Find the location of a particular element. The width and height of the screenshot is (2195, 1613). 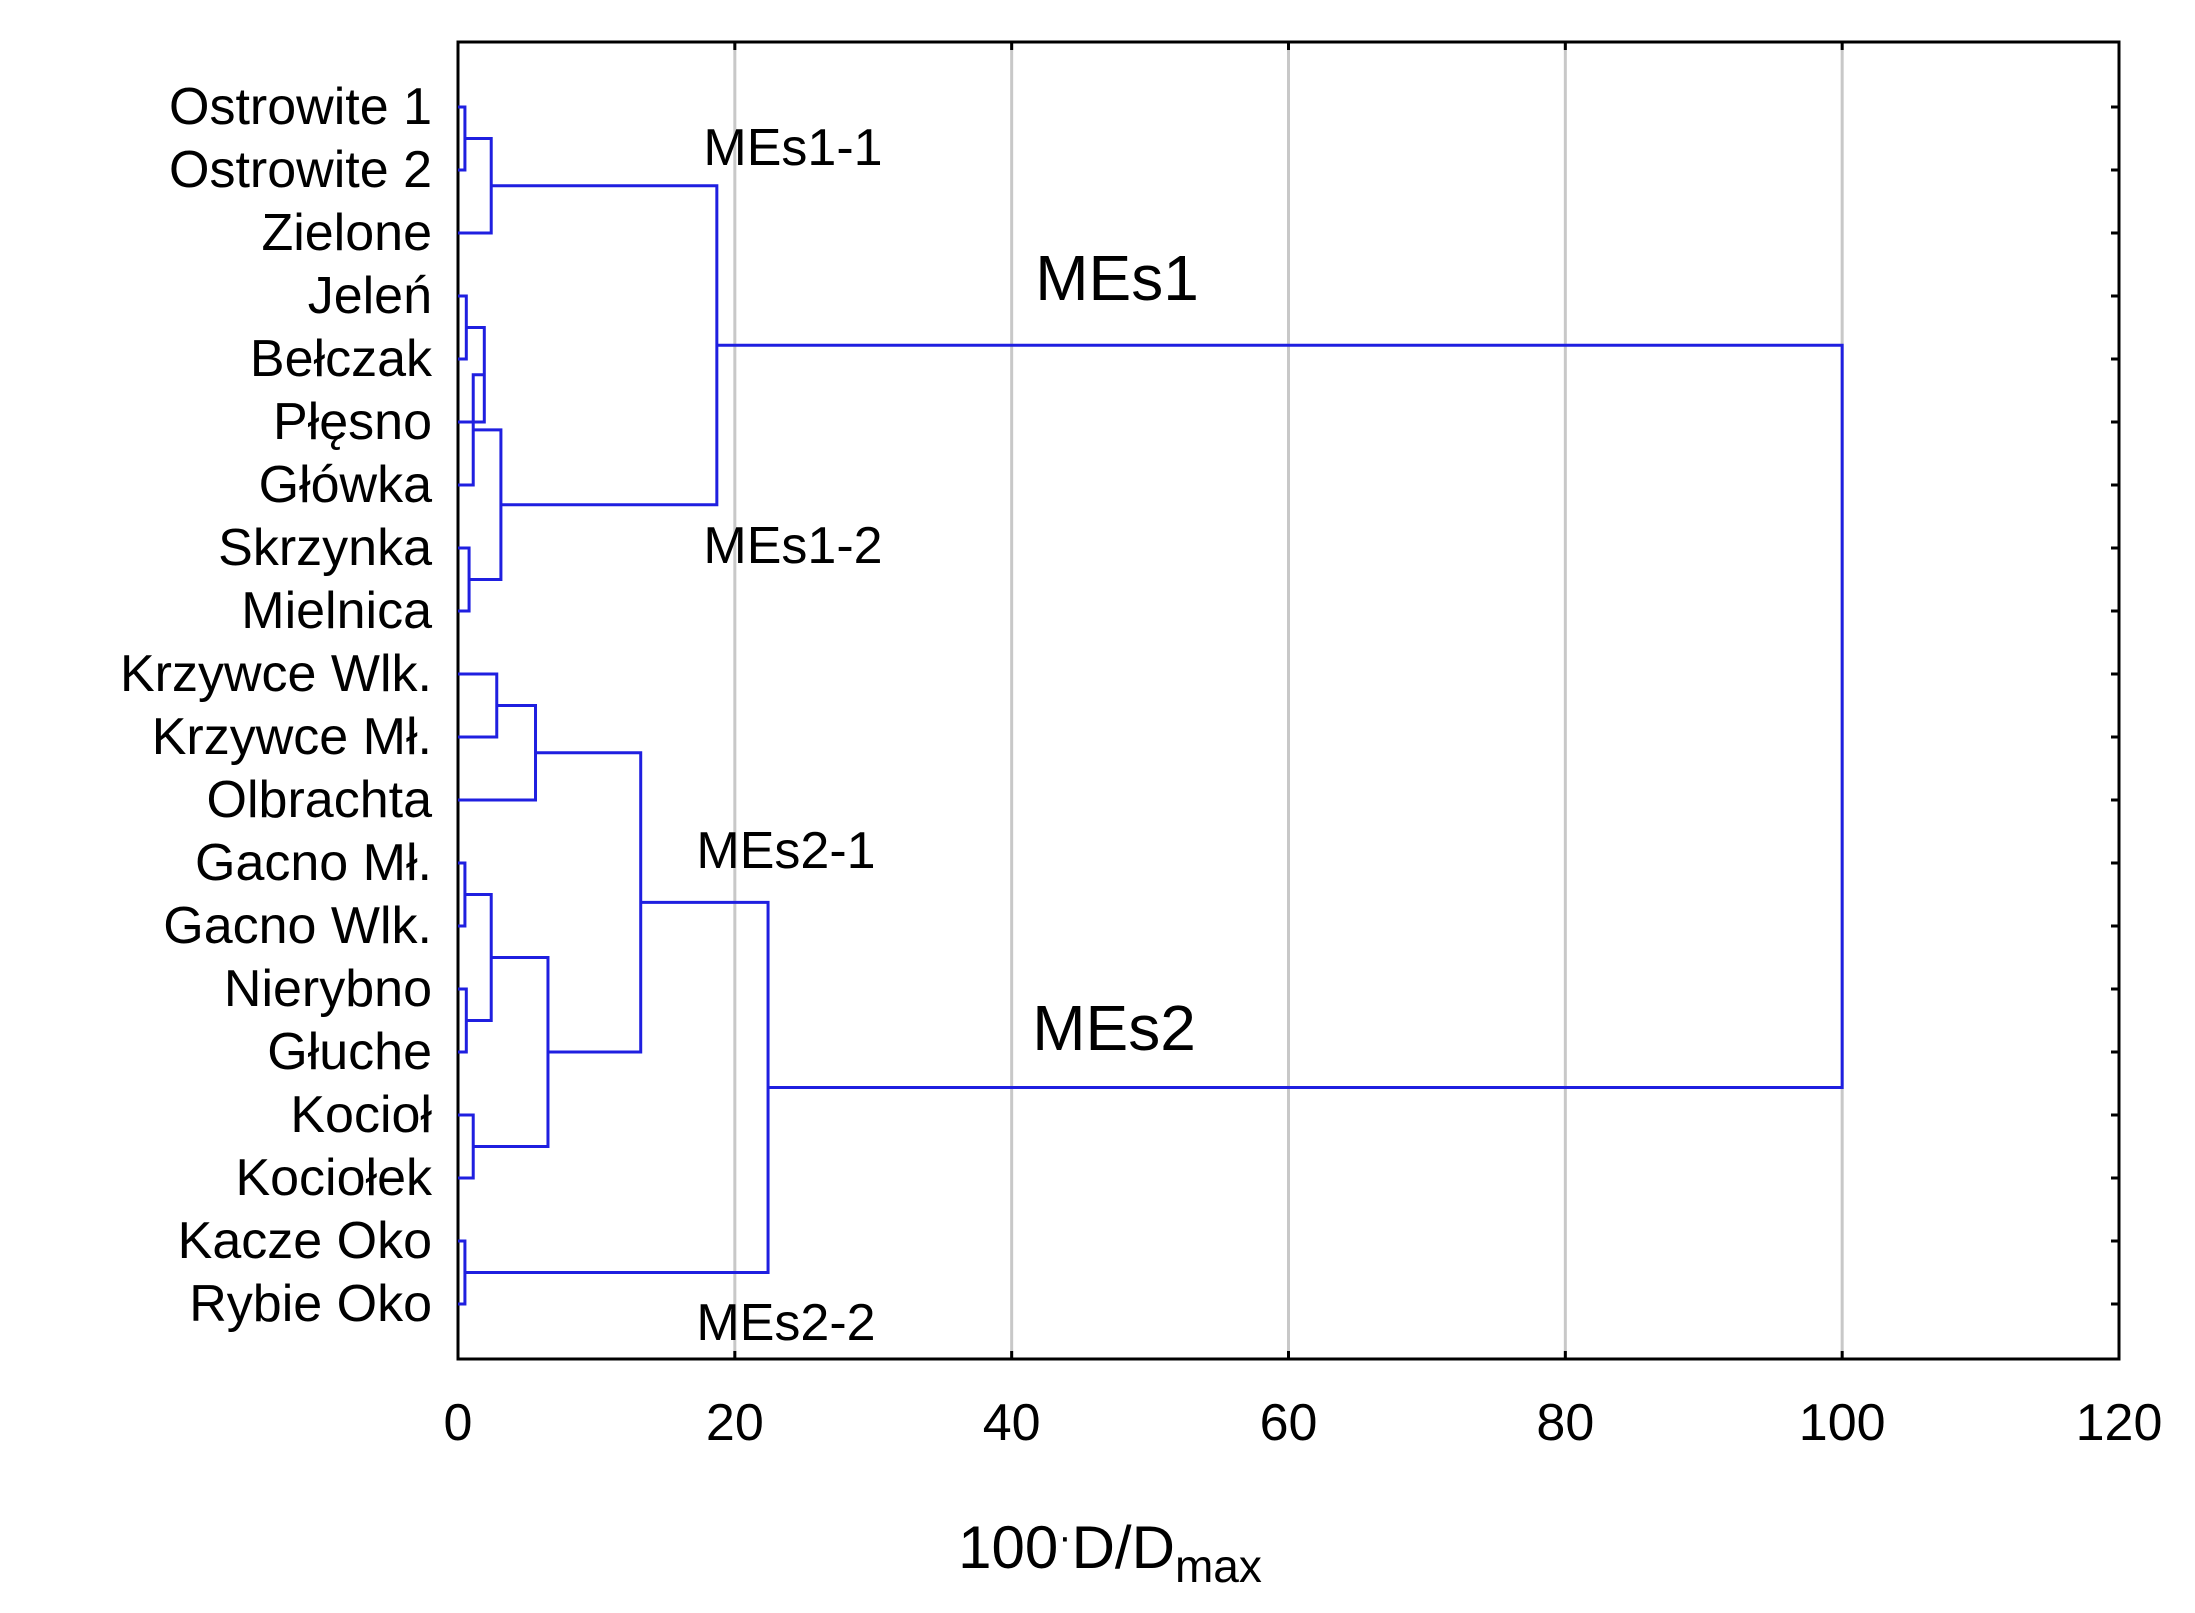

leaf-label: Kocioł is located at coordinates (361, 1115).